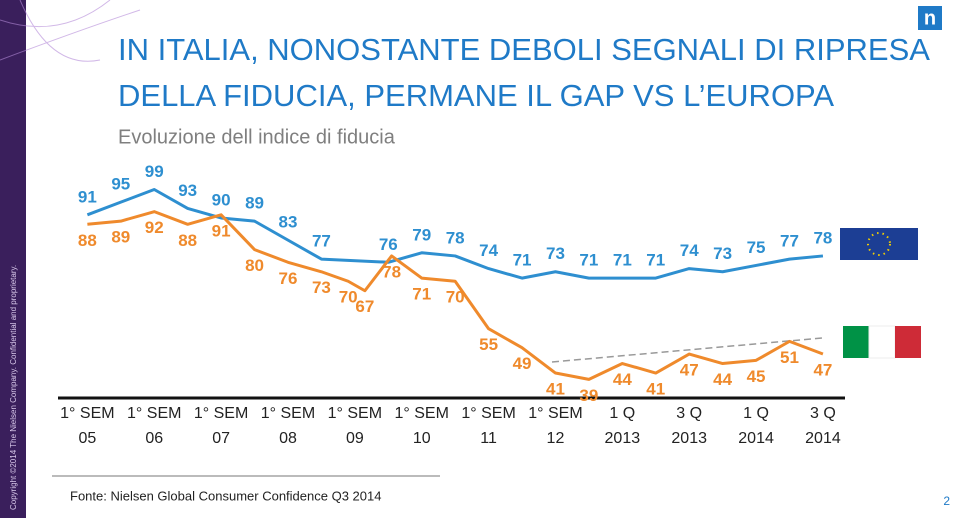 The height and width of the screenshot is (518, 960). I want to click on x-tick-label: 12, so click(556, 438).